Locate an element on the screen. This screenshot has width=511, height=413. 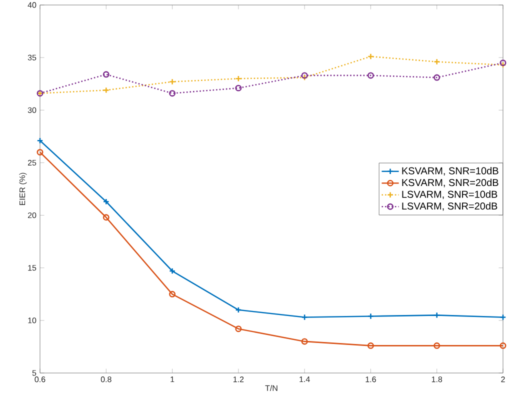
y-tick-label: 15 is located at coordinates (32, 268).